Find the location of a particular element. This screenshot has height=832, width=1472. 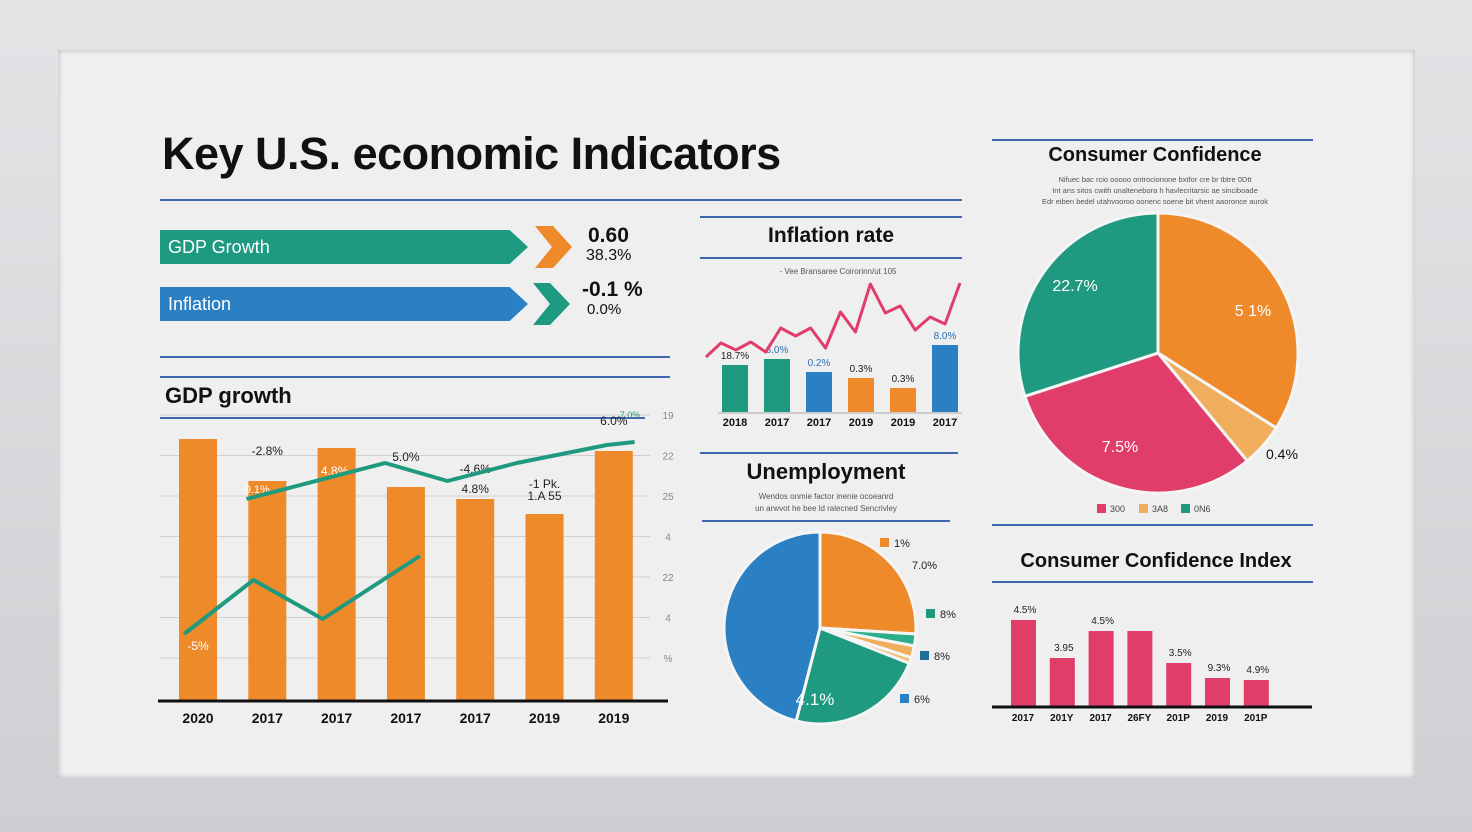

y-tick-label: 19 is located at coordinates (668, 416).